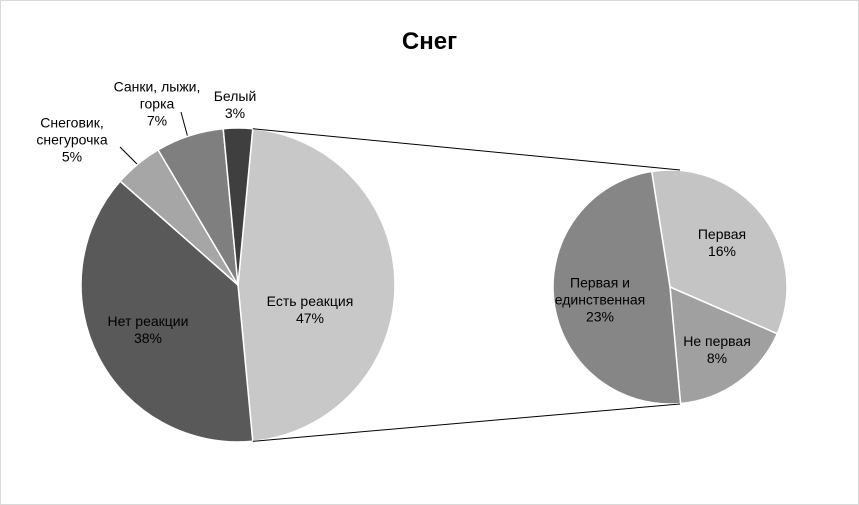 This screenshot has height=505, width=859. What do you see at coordinates (600, 316) in the screenshot?
I see `label-value: 23%` at bounding box center [600, 316].